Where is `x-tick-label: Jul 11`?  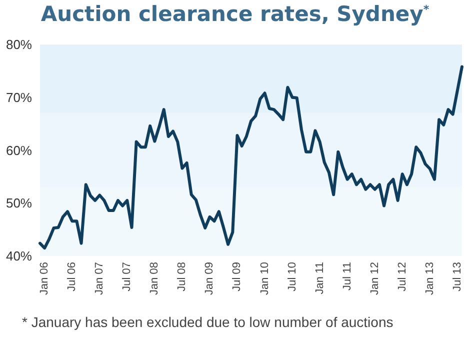
x-tick-label: Jul 11 is located at coordinates (347, 276).